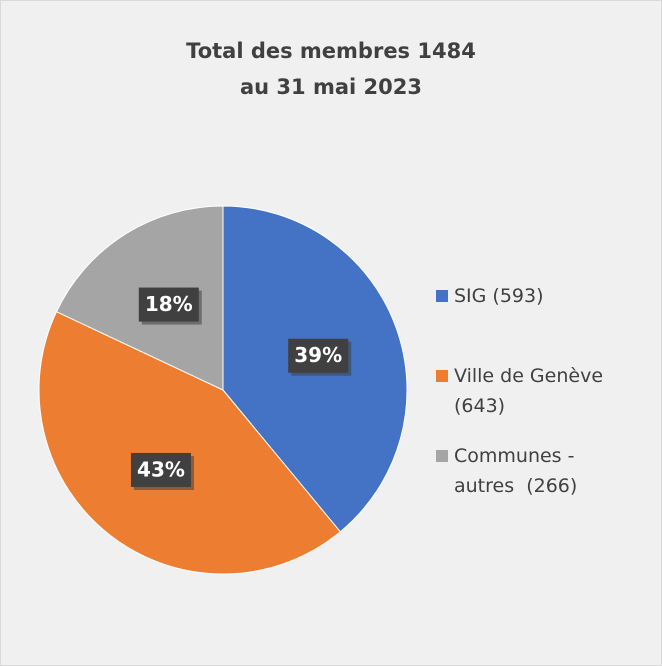  I want to click on data-label: 18%, so click(170, 306).